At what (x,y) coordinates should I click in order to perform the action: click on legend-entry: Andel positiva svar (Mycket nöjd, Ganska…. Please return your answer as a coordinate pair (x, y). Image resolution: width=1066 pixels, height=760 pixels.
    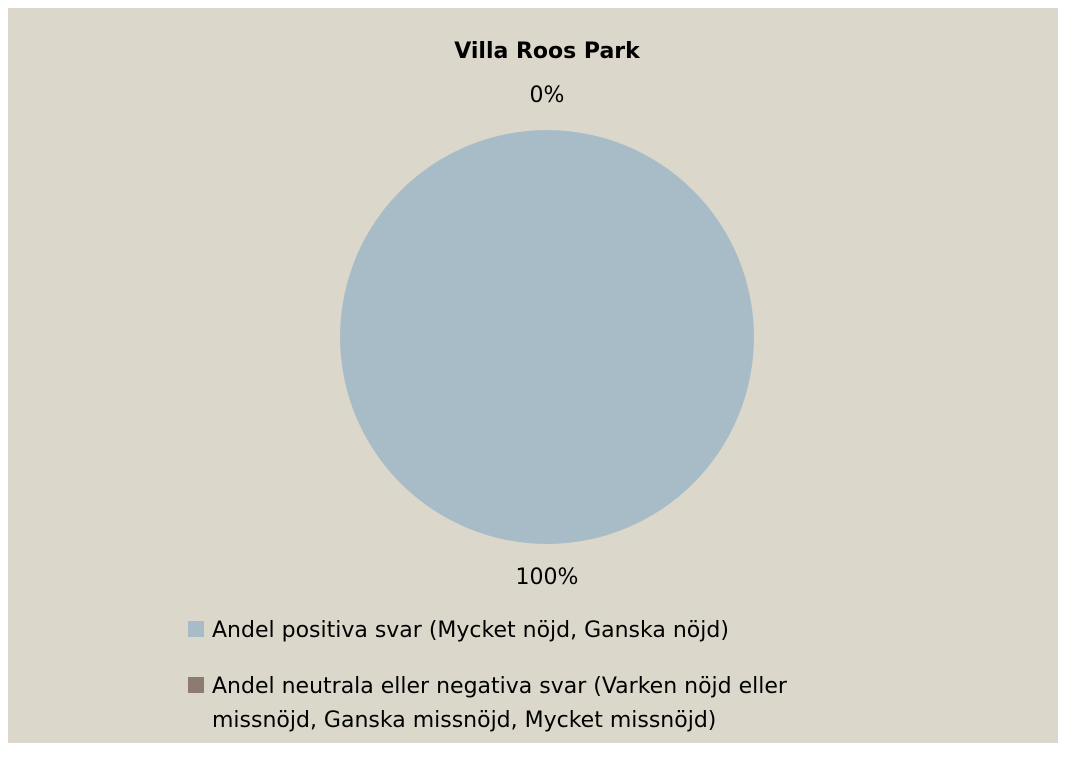
    Looking at the image, I should click on (538, 631).